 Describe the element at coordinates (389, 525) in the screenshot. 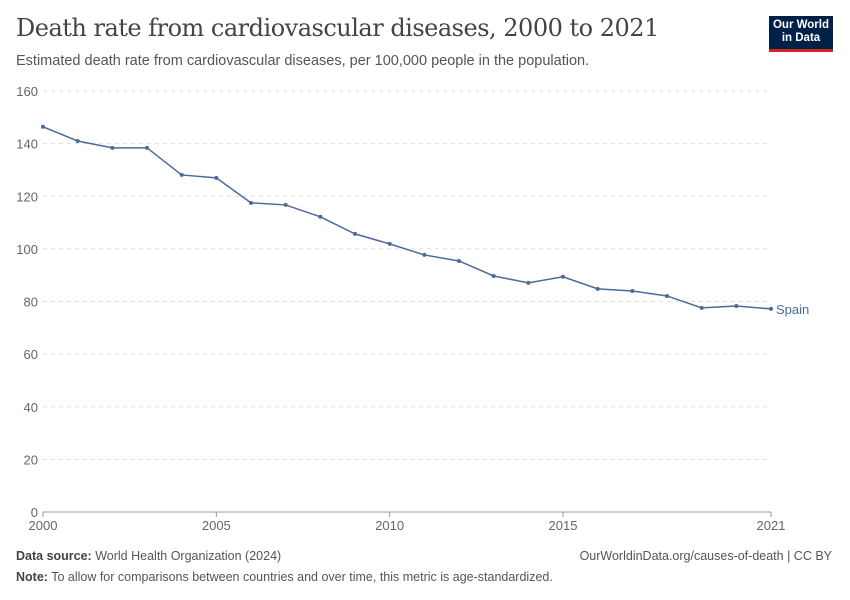

I see `x-tick-label: 2010` at that location.